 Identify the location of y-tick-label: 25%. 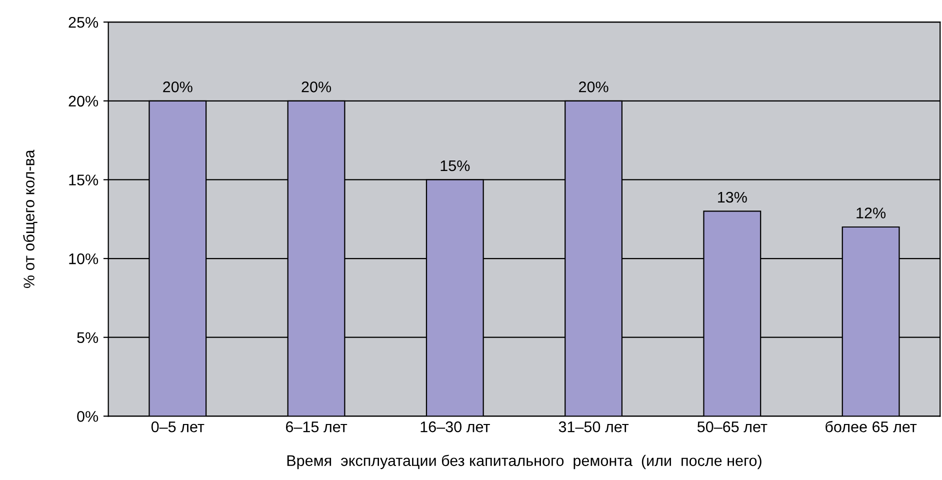
(83, 22).